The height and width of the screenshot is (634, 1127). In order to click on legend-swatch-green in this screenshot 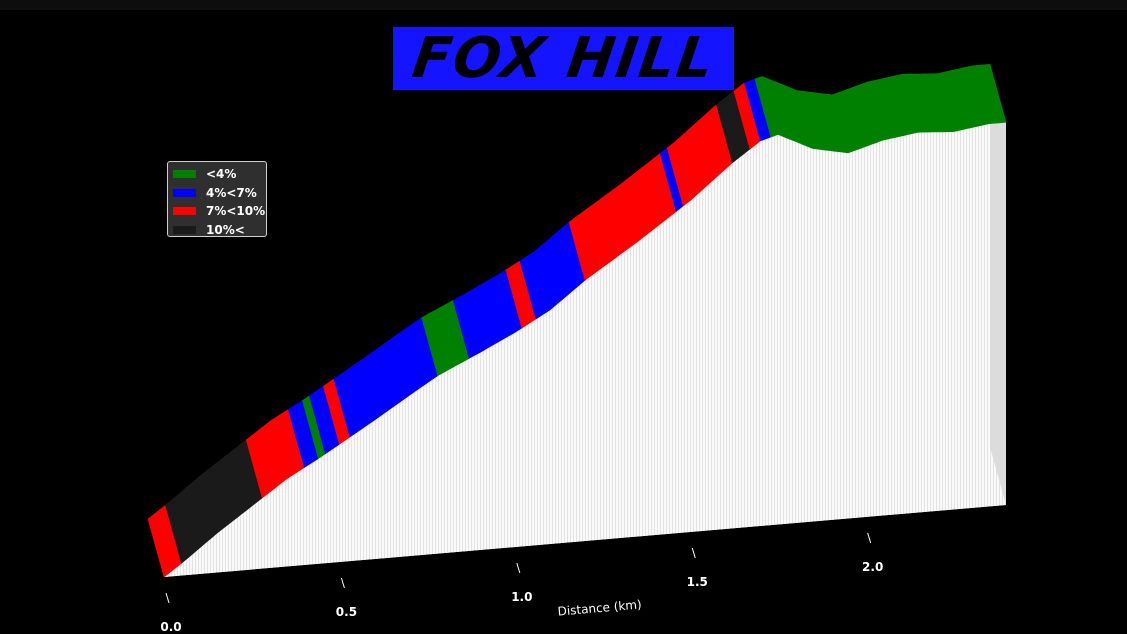, I will do `click(184, 174)`.